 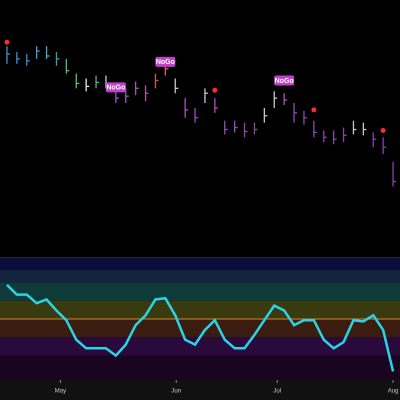 What do you see at coordinates (176, 392) in the screenshot?
I see `x-tick-label: Jun` at bounding box center [176, 392].